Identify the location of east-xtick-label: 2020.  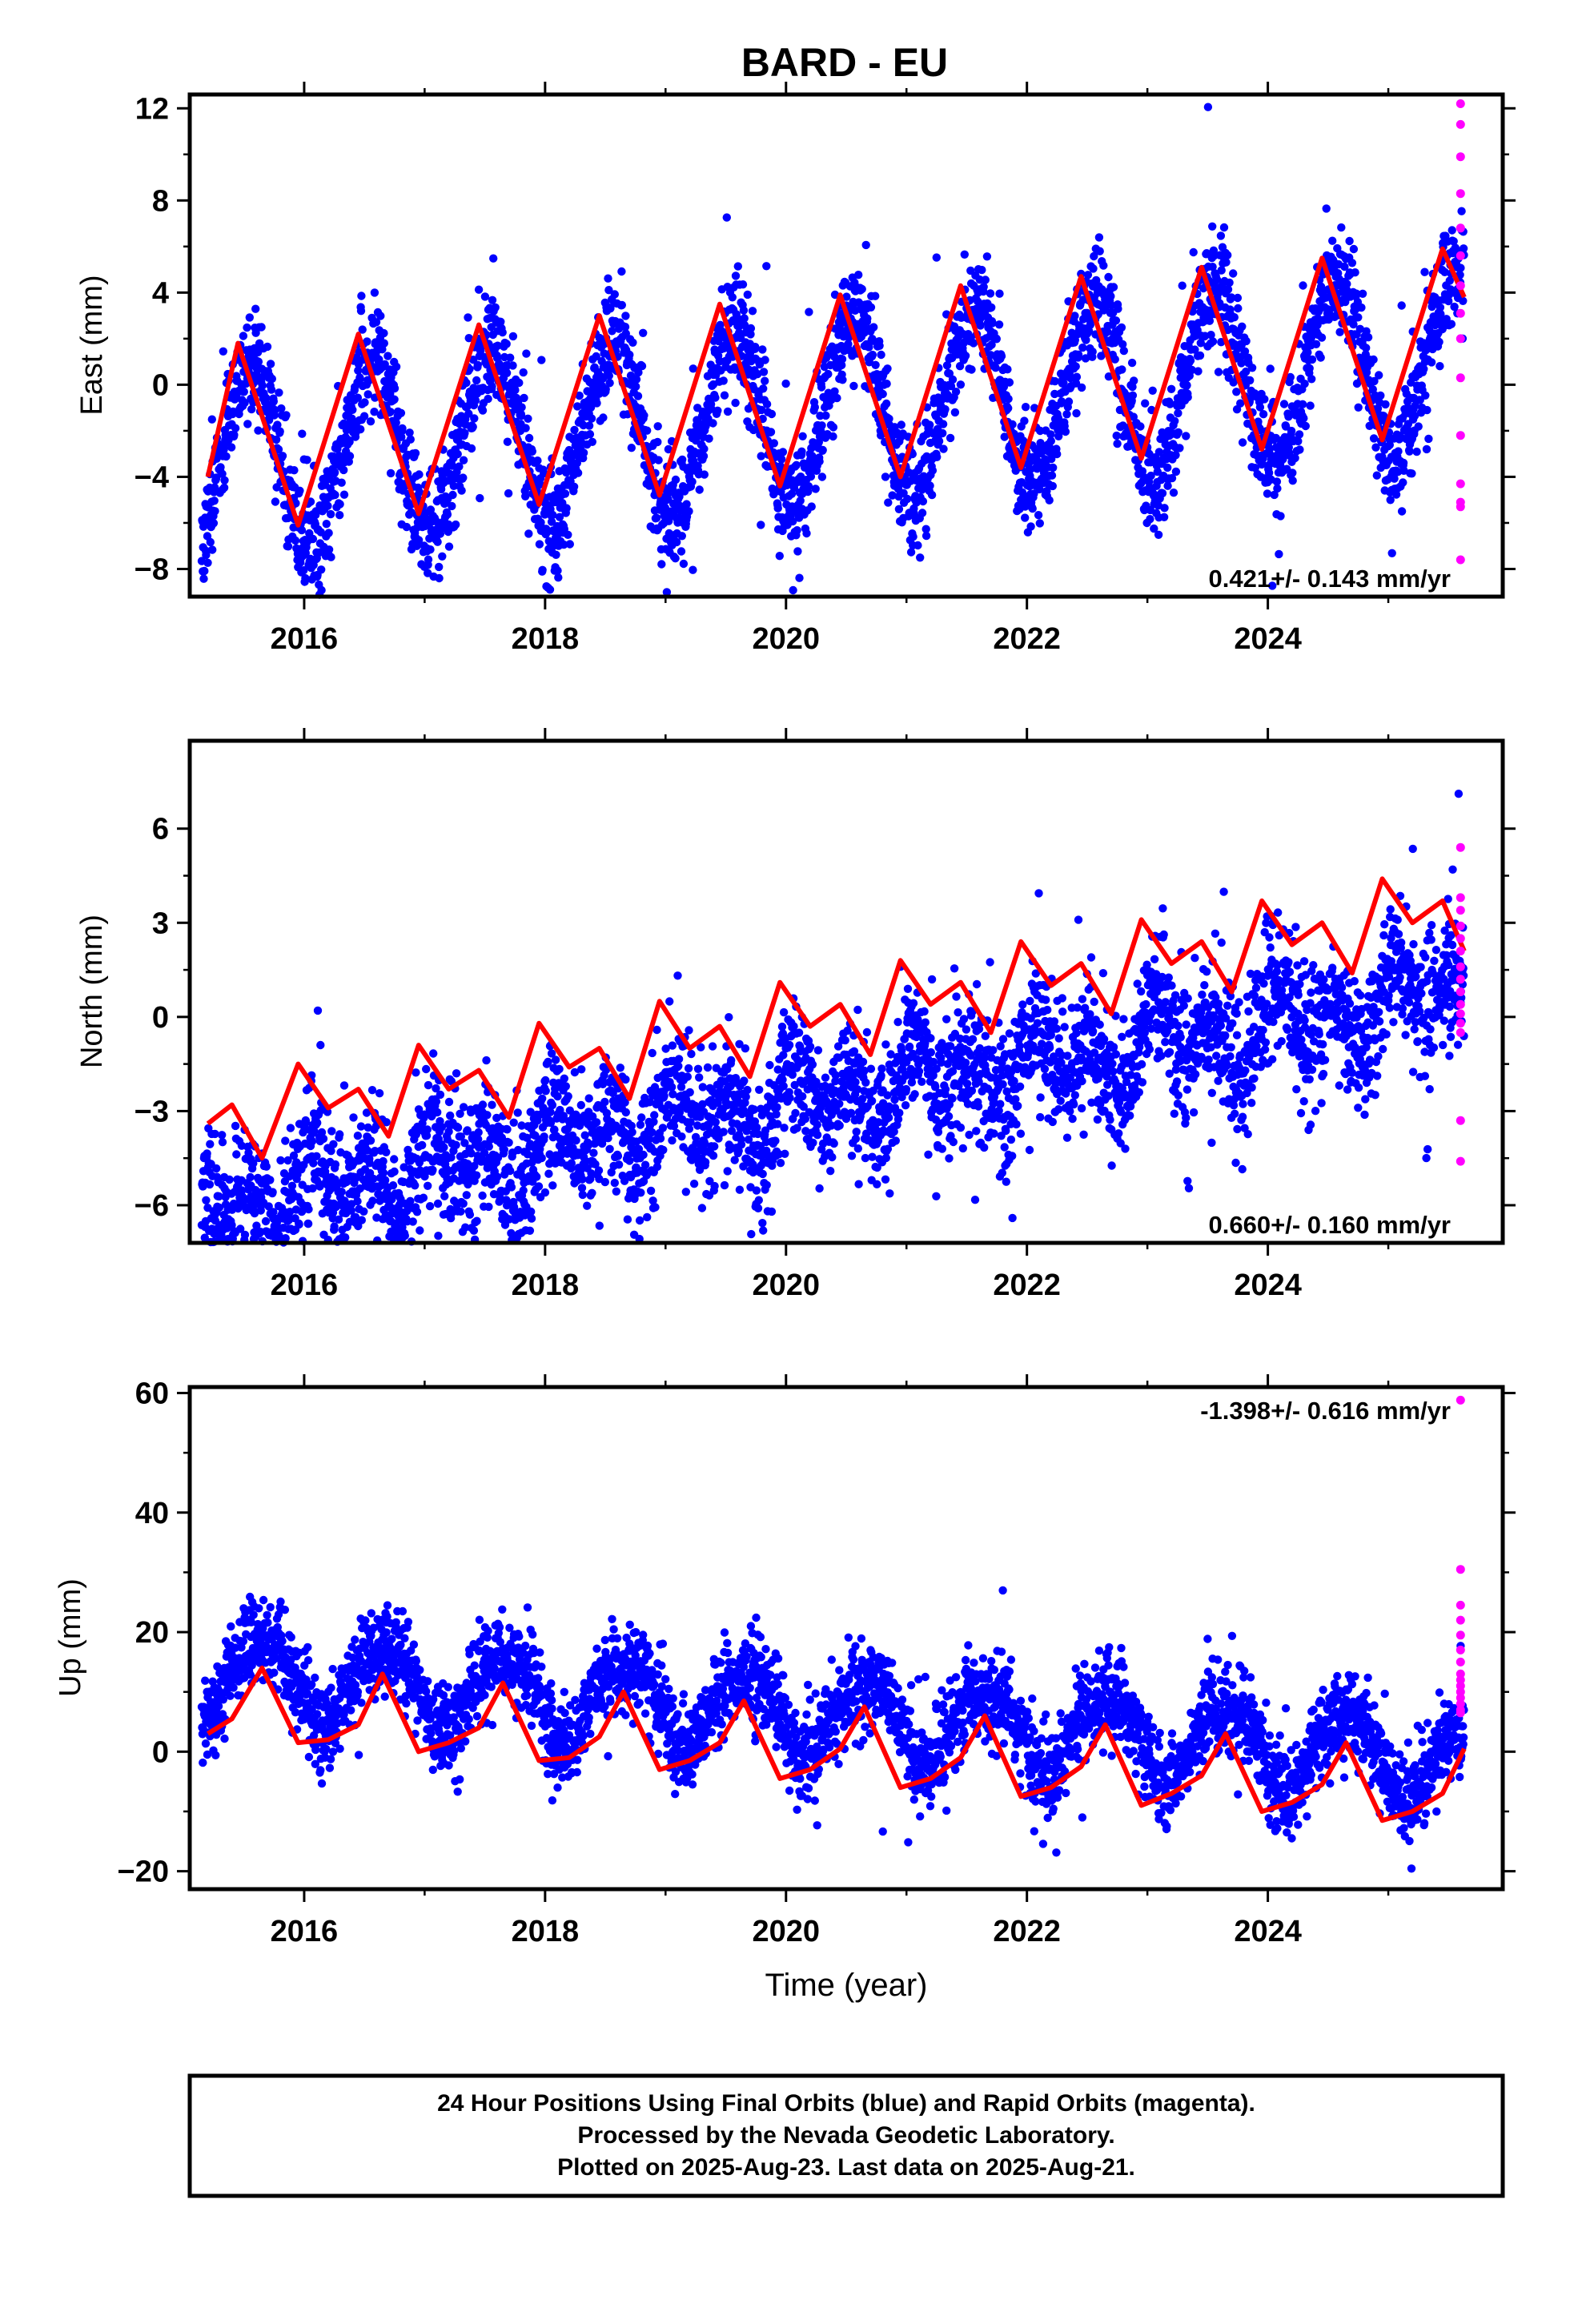
(786, 639).